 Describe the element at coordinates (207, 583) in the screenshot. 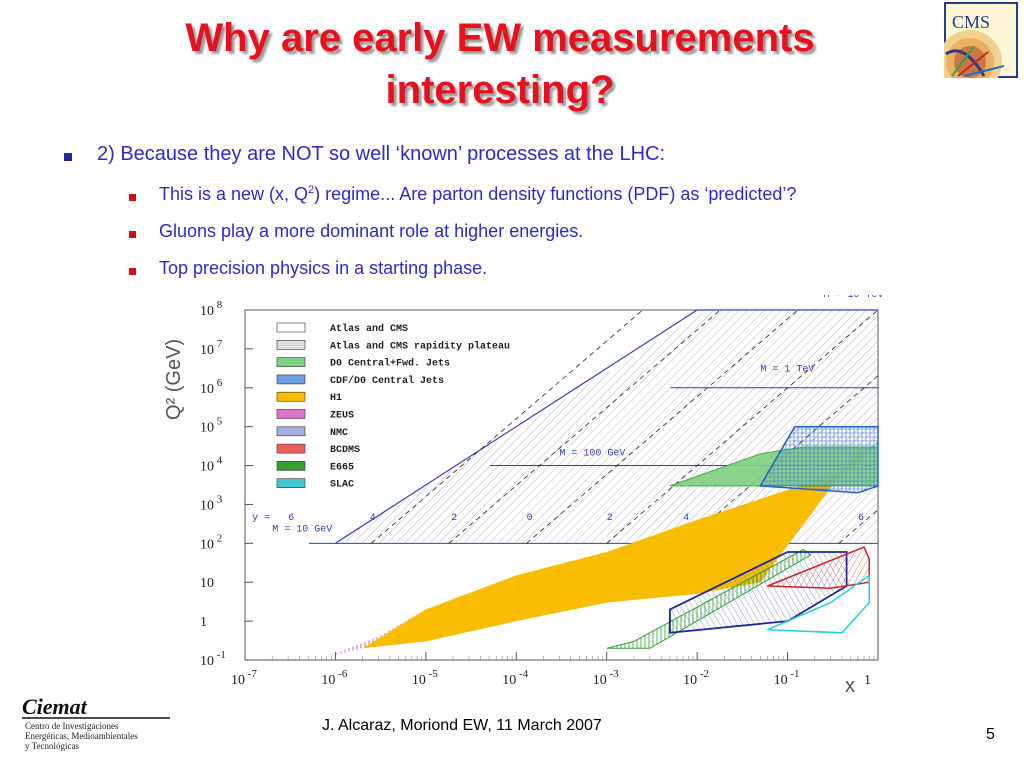

I see `y-tick-label: 10` at that location.